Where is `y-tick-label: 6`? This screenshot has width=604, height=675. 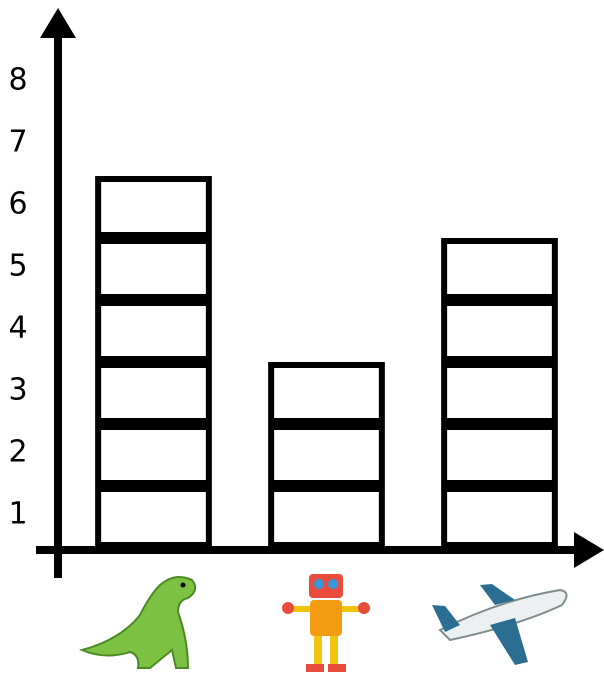 y-tick-label: 6 is located at coordinates (17, 204).